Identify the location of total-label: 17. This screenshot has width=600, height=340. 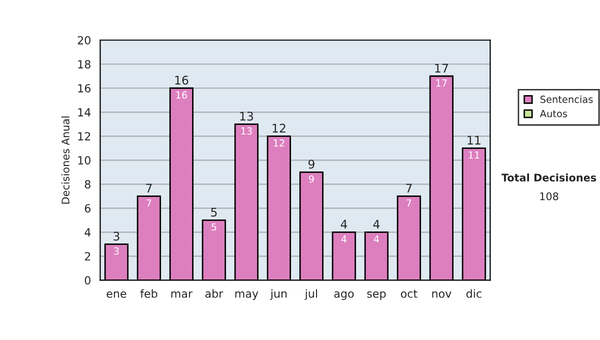
(441, 68).